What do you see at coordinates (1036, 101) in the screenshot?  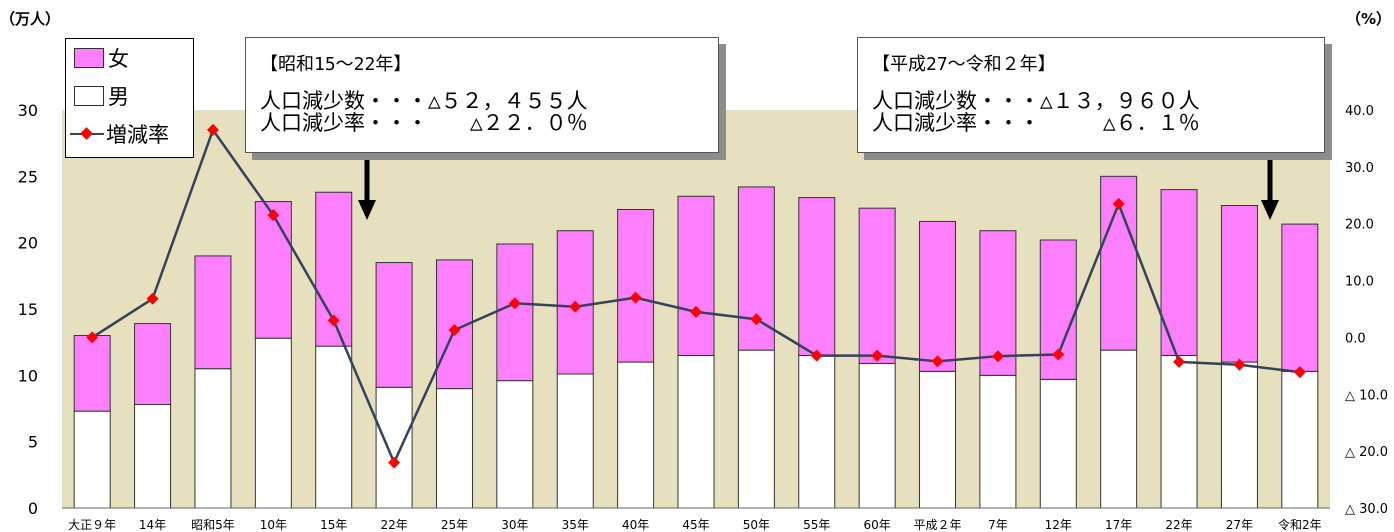 I see `callout-heisei-decrease-count: 人口減少数・・・△１３，９６０人` at bounding box center [1036, 101].